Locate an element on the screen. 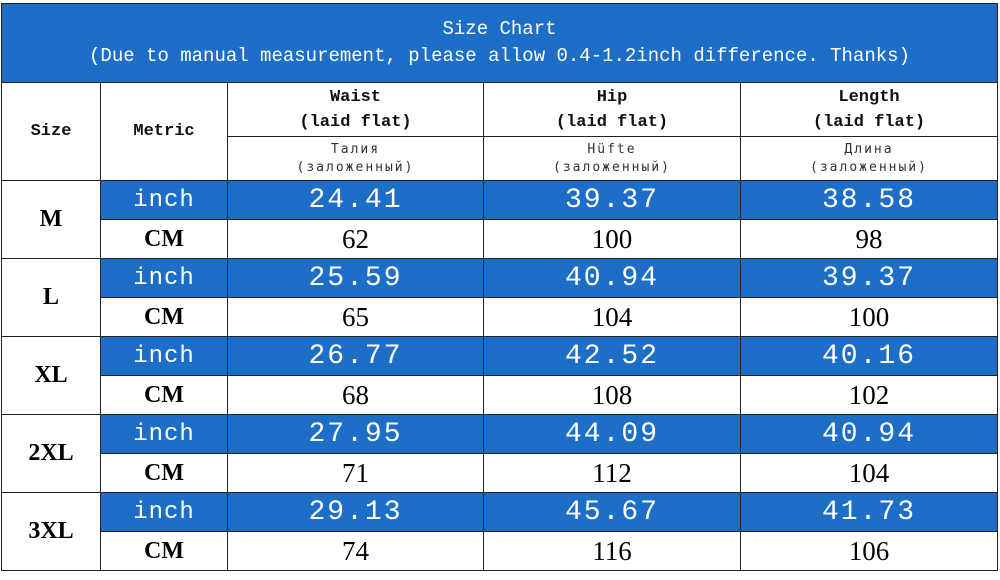 This screenshot has width=1000, height=580. header-cell: Waist (laid flat) is located at coordinates (355, 109).